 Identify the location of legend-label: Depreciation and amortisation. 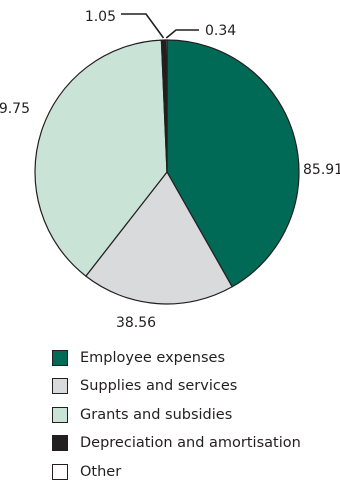
(190, 443).